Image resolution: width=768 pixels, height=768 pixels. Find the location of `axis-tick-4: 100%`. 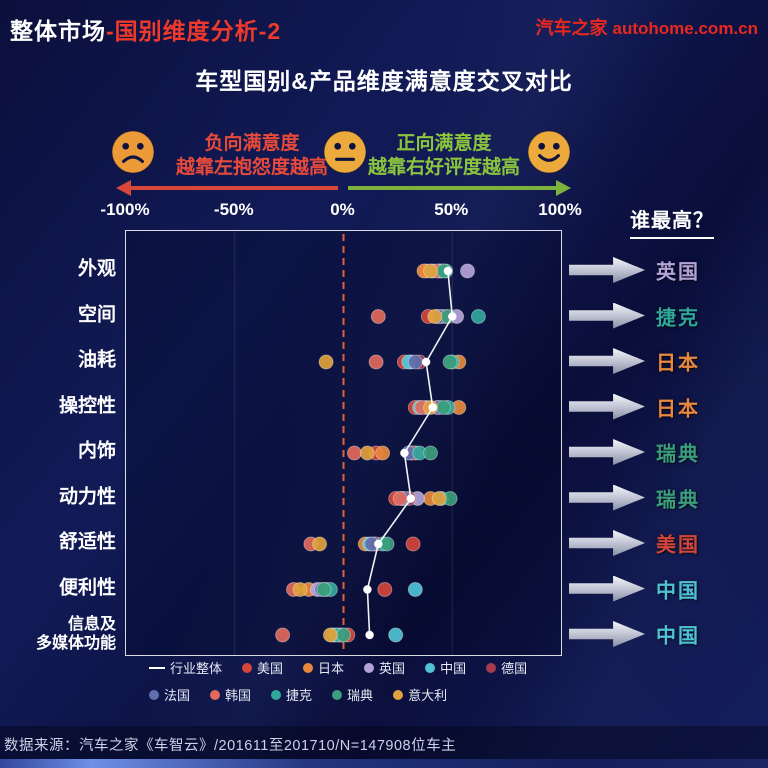

axis-tick-4: 100% is located at coordinates (560, 209).